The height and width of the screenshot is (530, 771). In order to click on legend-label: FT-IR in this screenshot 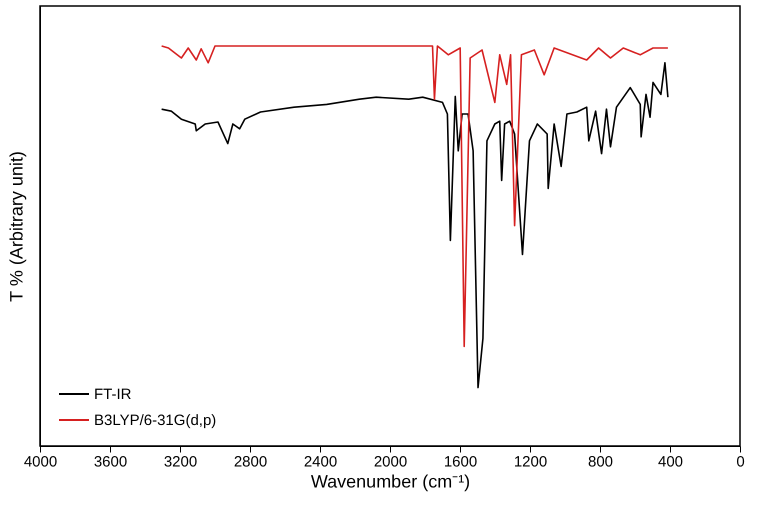, I will do `click(113, 394)`.